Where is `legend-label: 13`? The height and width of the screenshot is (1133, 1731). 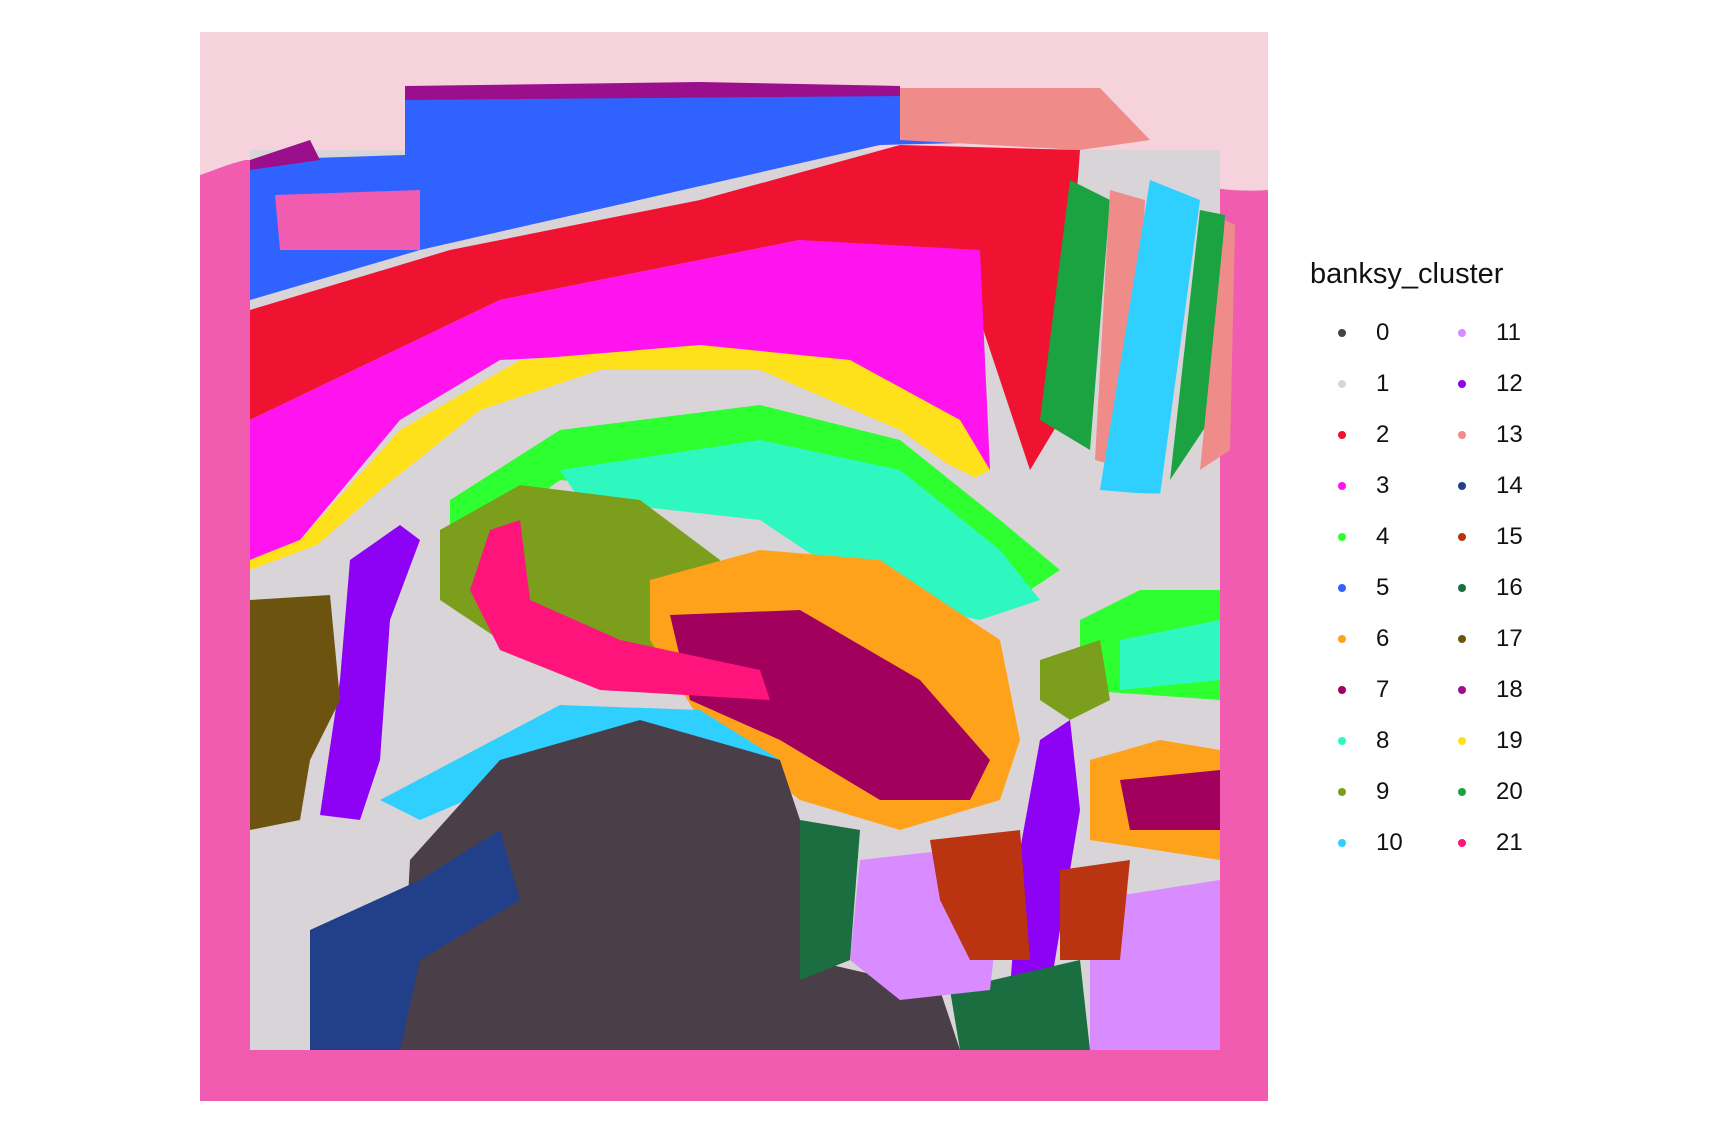
legend-label: 13 is located at coordinates (1509, 434).